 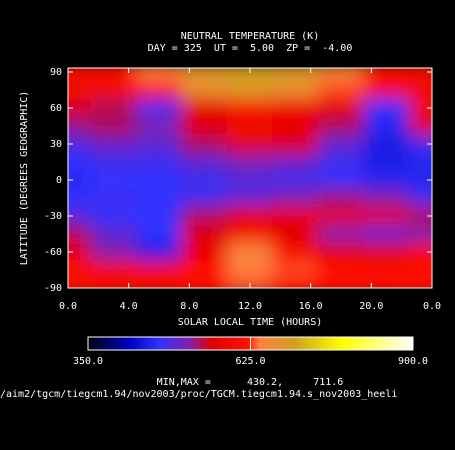 What do you see at coordinates (56, 72) in the screenshot?
I see `y-tick-label: 90` at bounding box center [56, 72].